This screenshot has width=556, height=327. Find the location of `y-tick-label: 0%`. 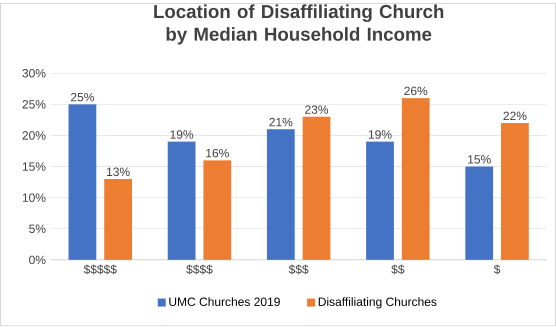

y-tick-label: 0% is located at coordinates (37, 260).